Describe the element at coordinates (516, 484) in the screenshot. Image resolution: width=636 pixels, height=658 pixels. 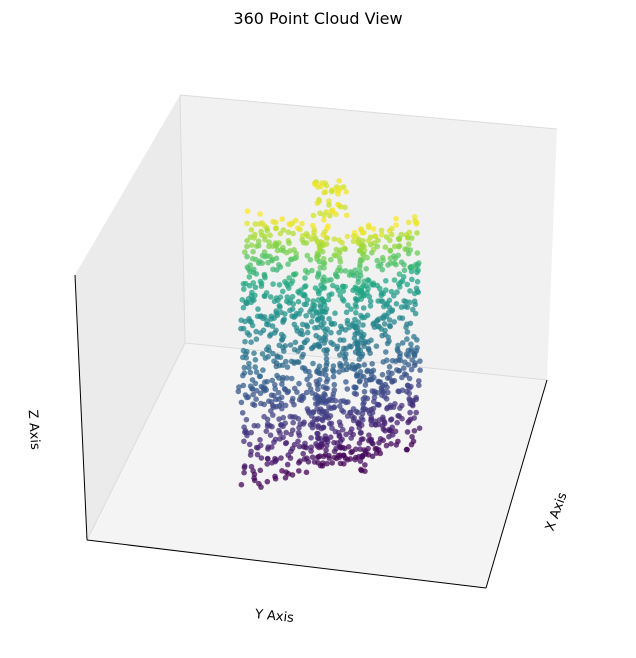
I see `x-axis-line` at that location.